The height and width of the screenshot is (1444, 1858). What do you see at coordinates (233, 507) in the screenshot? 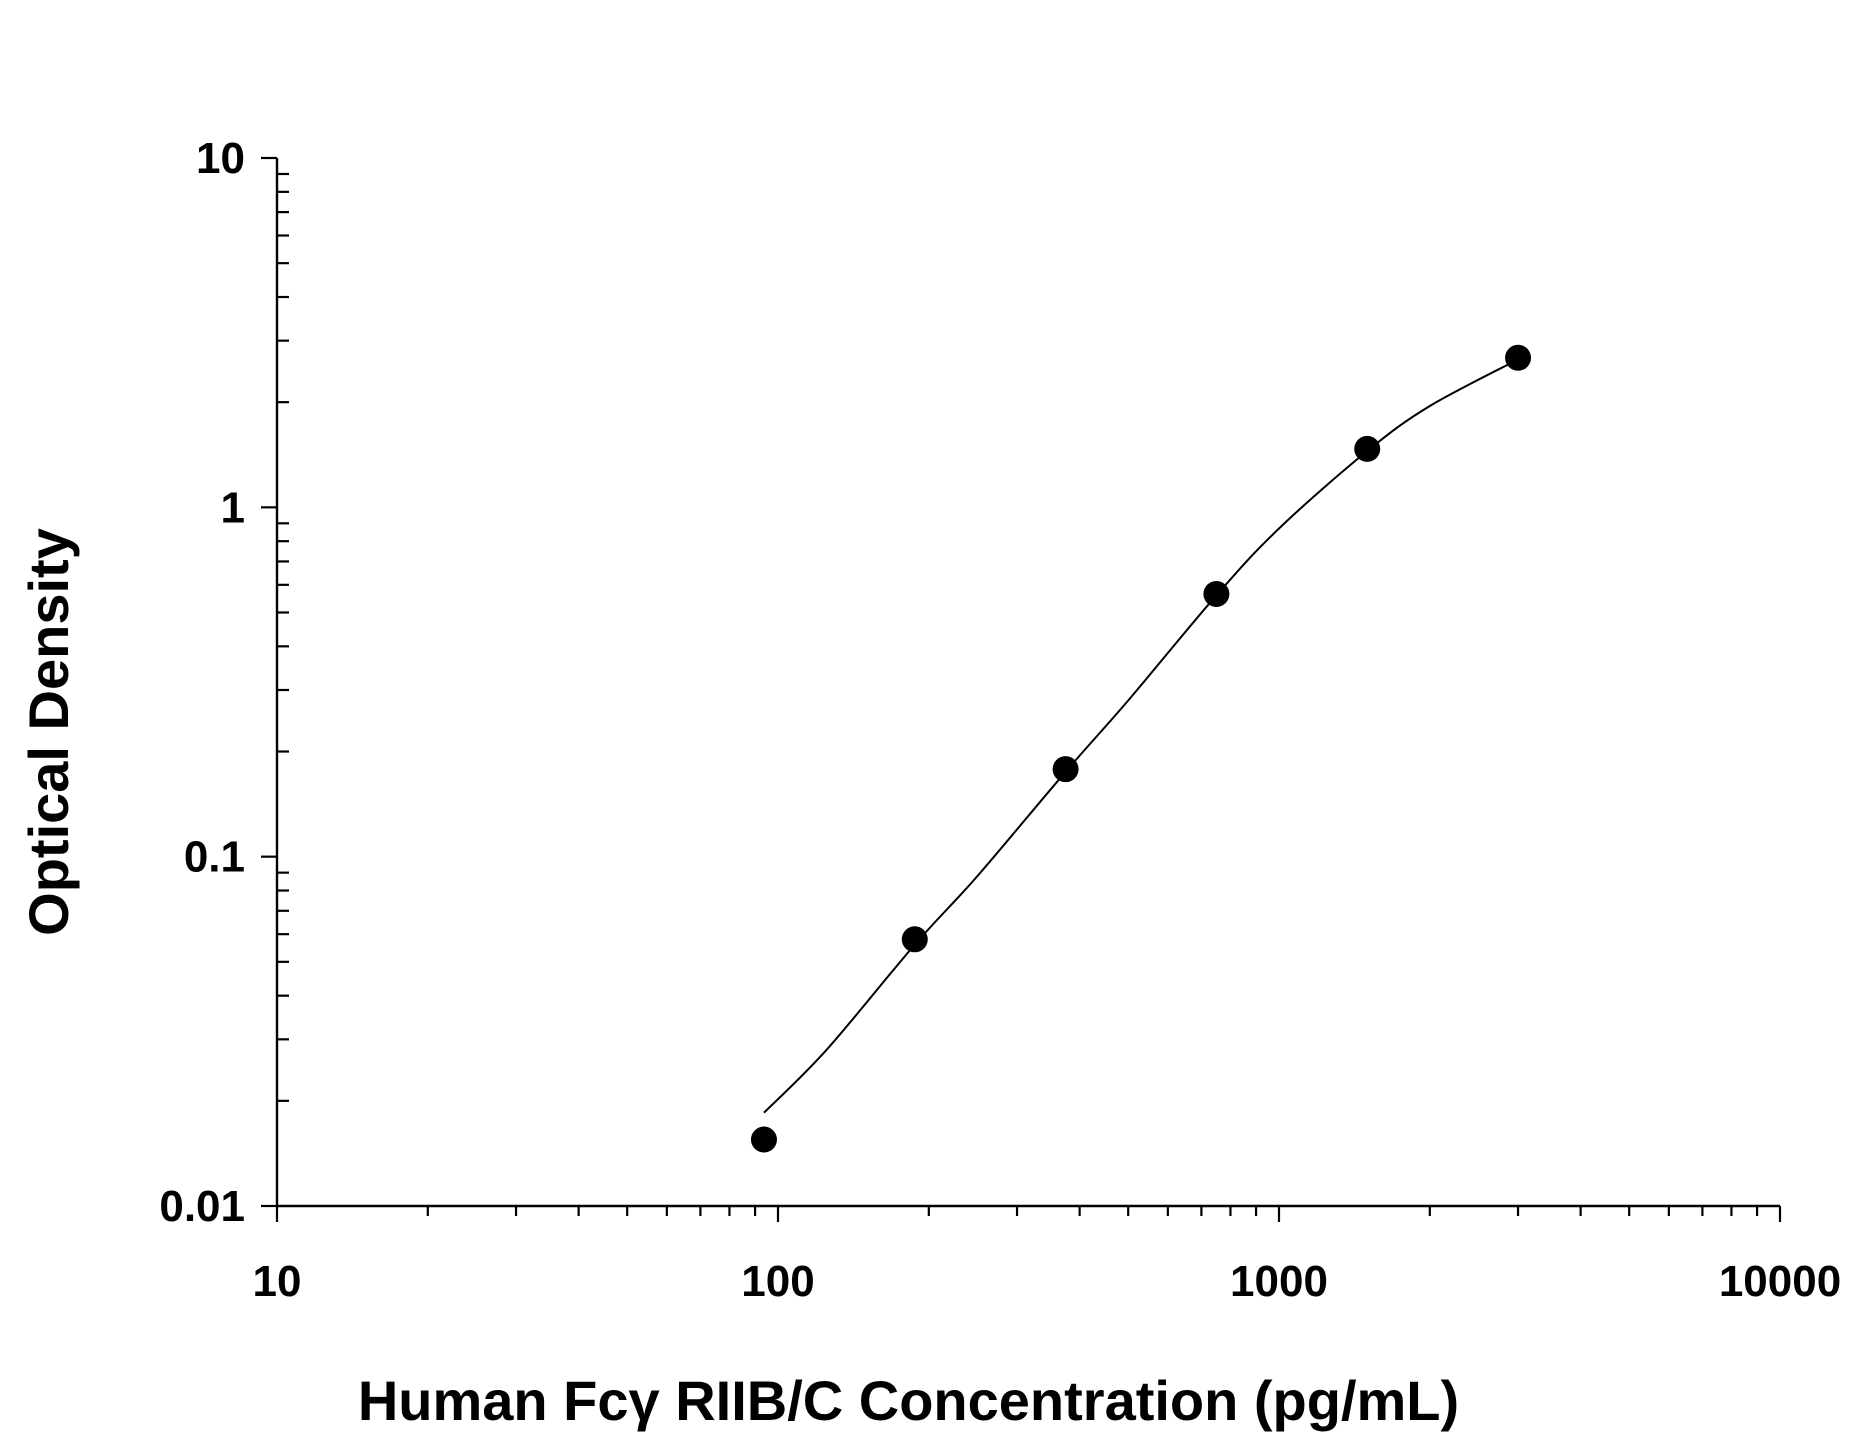
I see `y-tick-label: 1` at bounding box center [233, 507].